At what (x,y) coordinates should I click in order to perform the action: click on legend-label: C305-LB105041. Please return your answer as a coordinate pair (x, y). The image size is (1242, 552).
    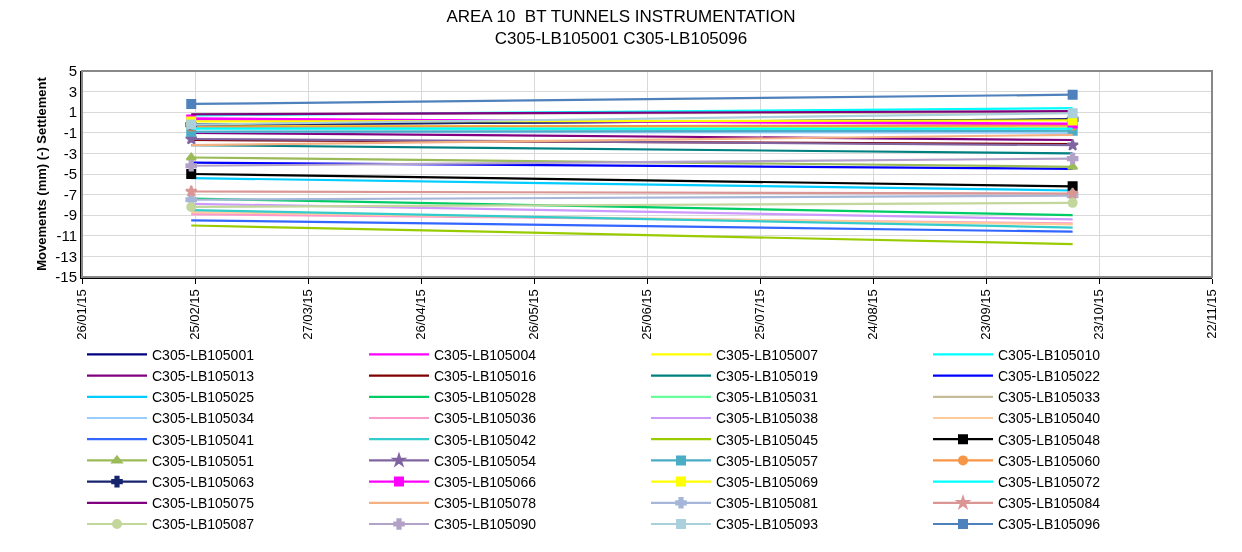
    Looking at the image, I should click on (203, 439).